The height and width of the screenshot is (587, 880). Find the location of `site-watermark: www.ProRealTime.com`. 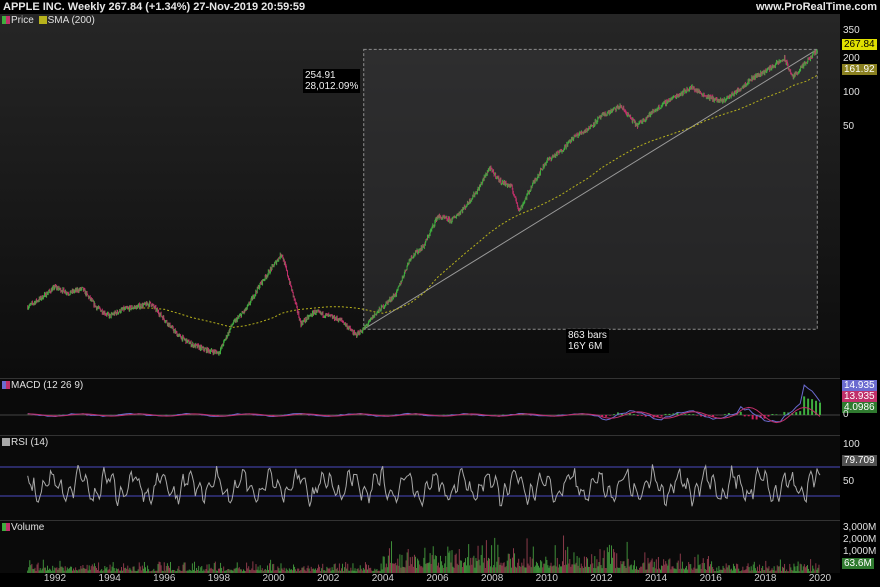

site-watermark: www.ProRealTime.com is located at coordinates (816, 7).